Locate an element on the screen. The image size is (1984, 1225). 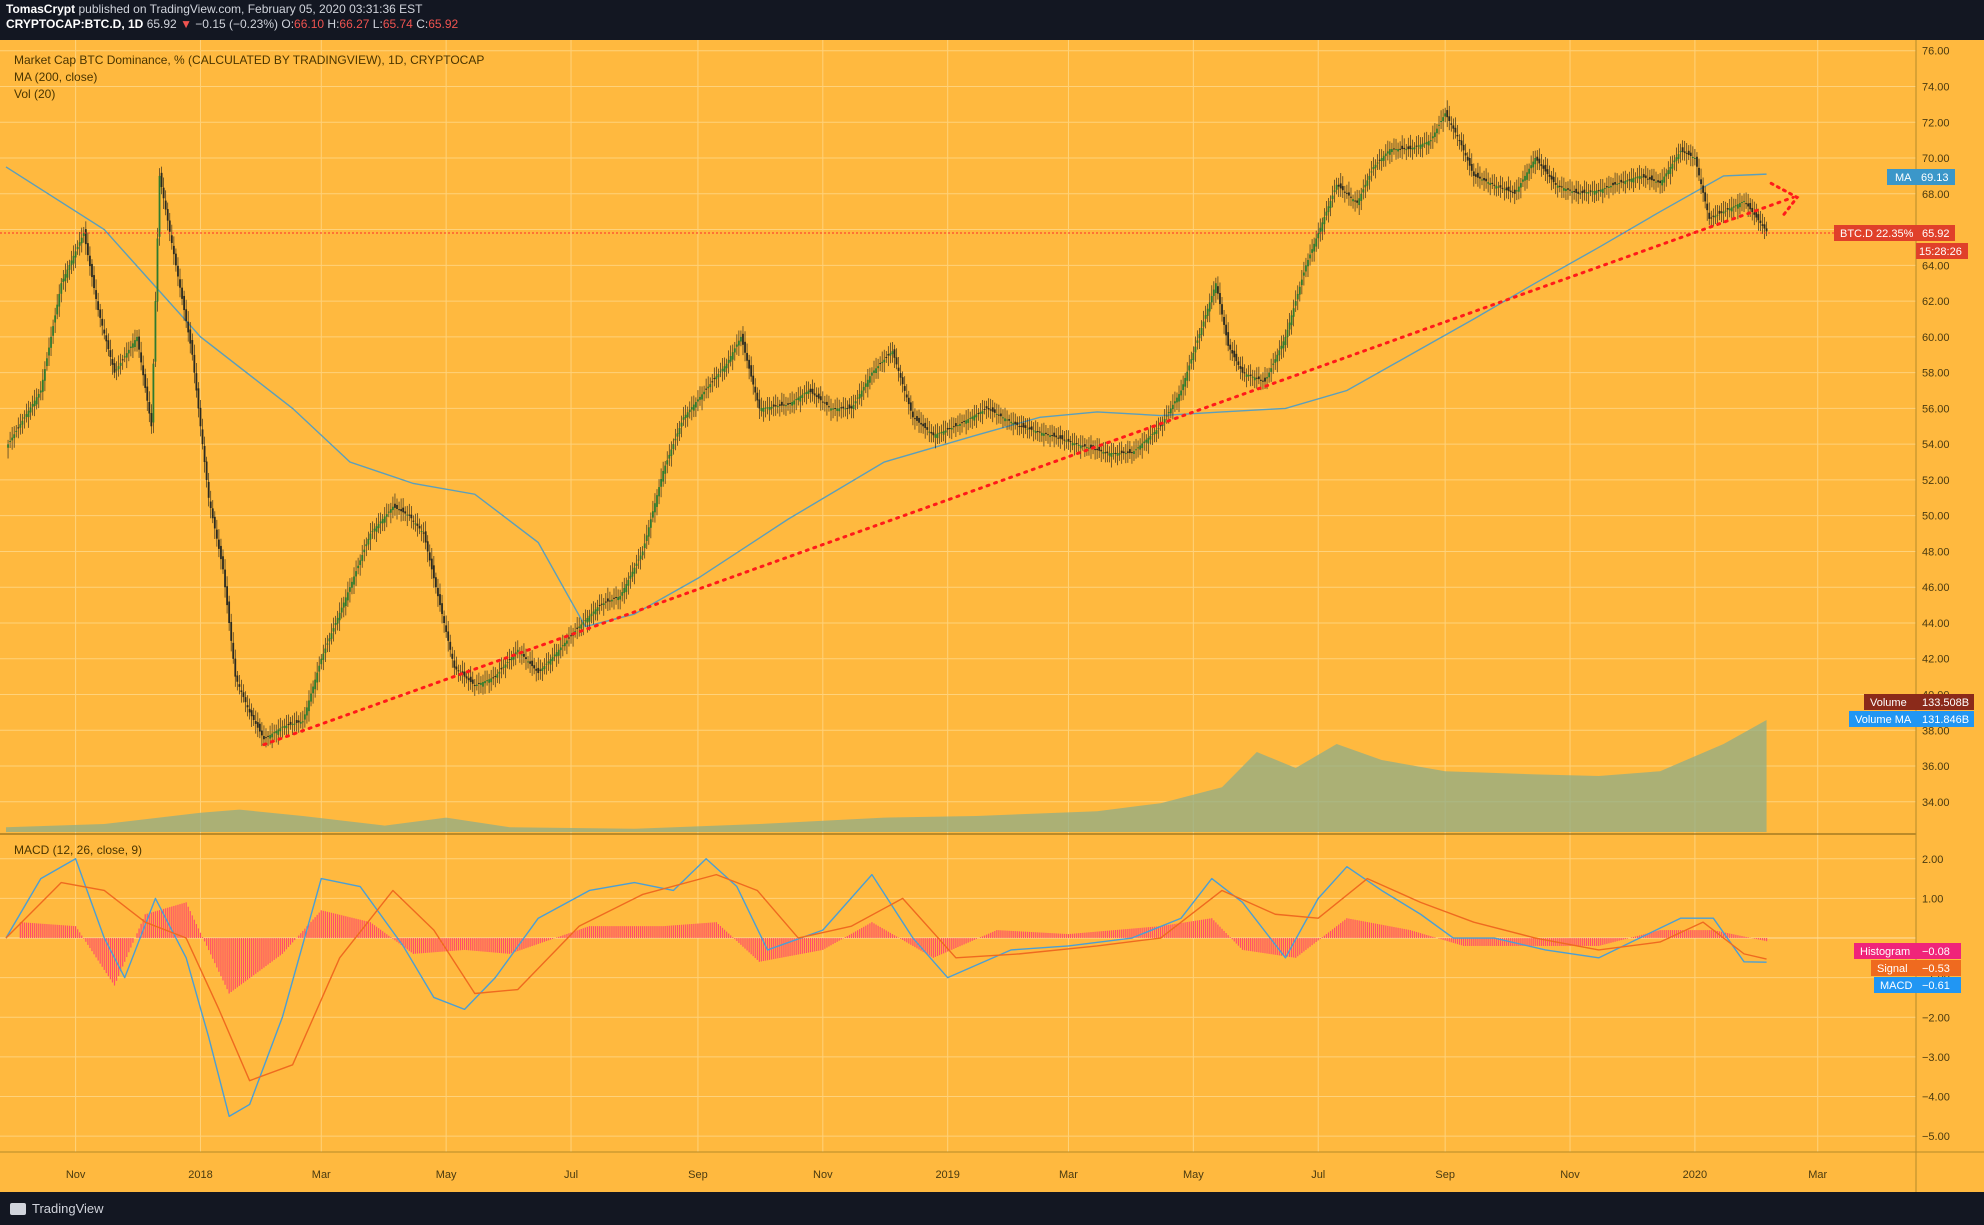
countdown-tag: 15:28:26 is located at coordinates (1942, 251).